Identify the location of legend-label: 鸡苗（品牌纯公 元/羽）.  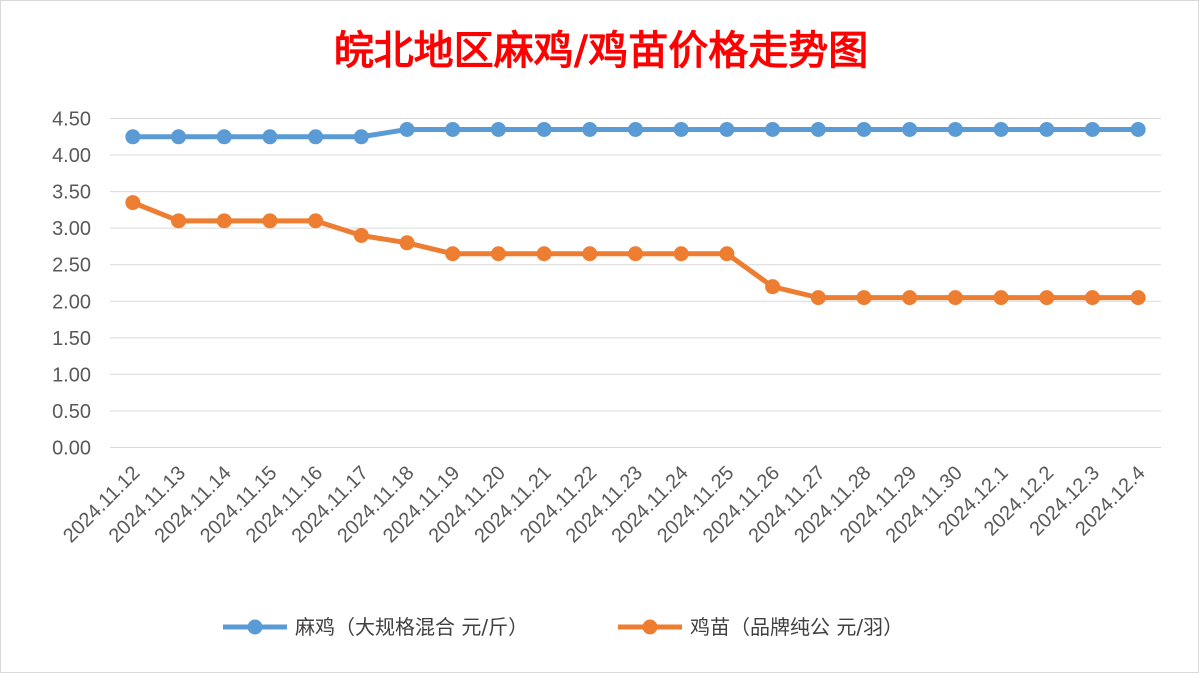
(796, 627).